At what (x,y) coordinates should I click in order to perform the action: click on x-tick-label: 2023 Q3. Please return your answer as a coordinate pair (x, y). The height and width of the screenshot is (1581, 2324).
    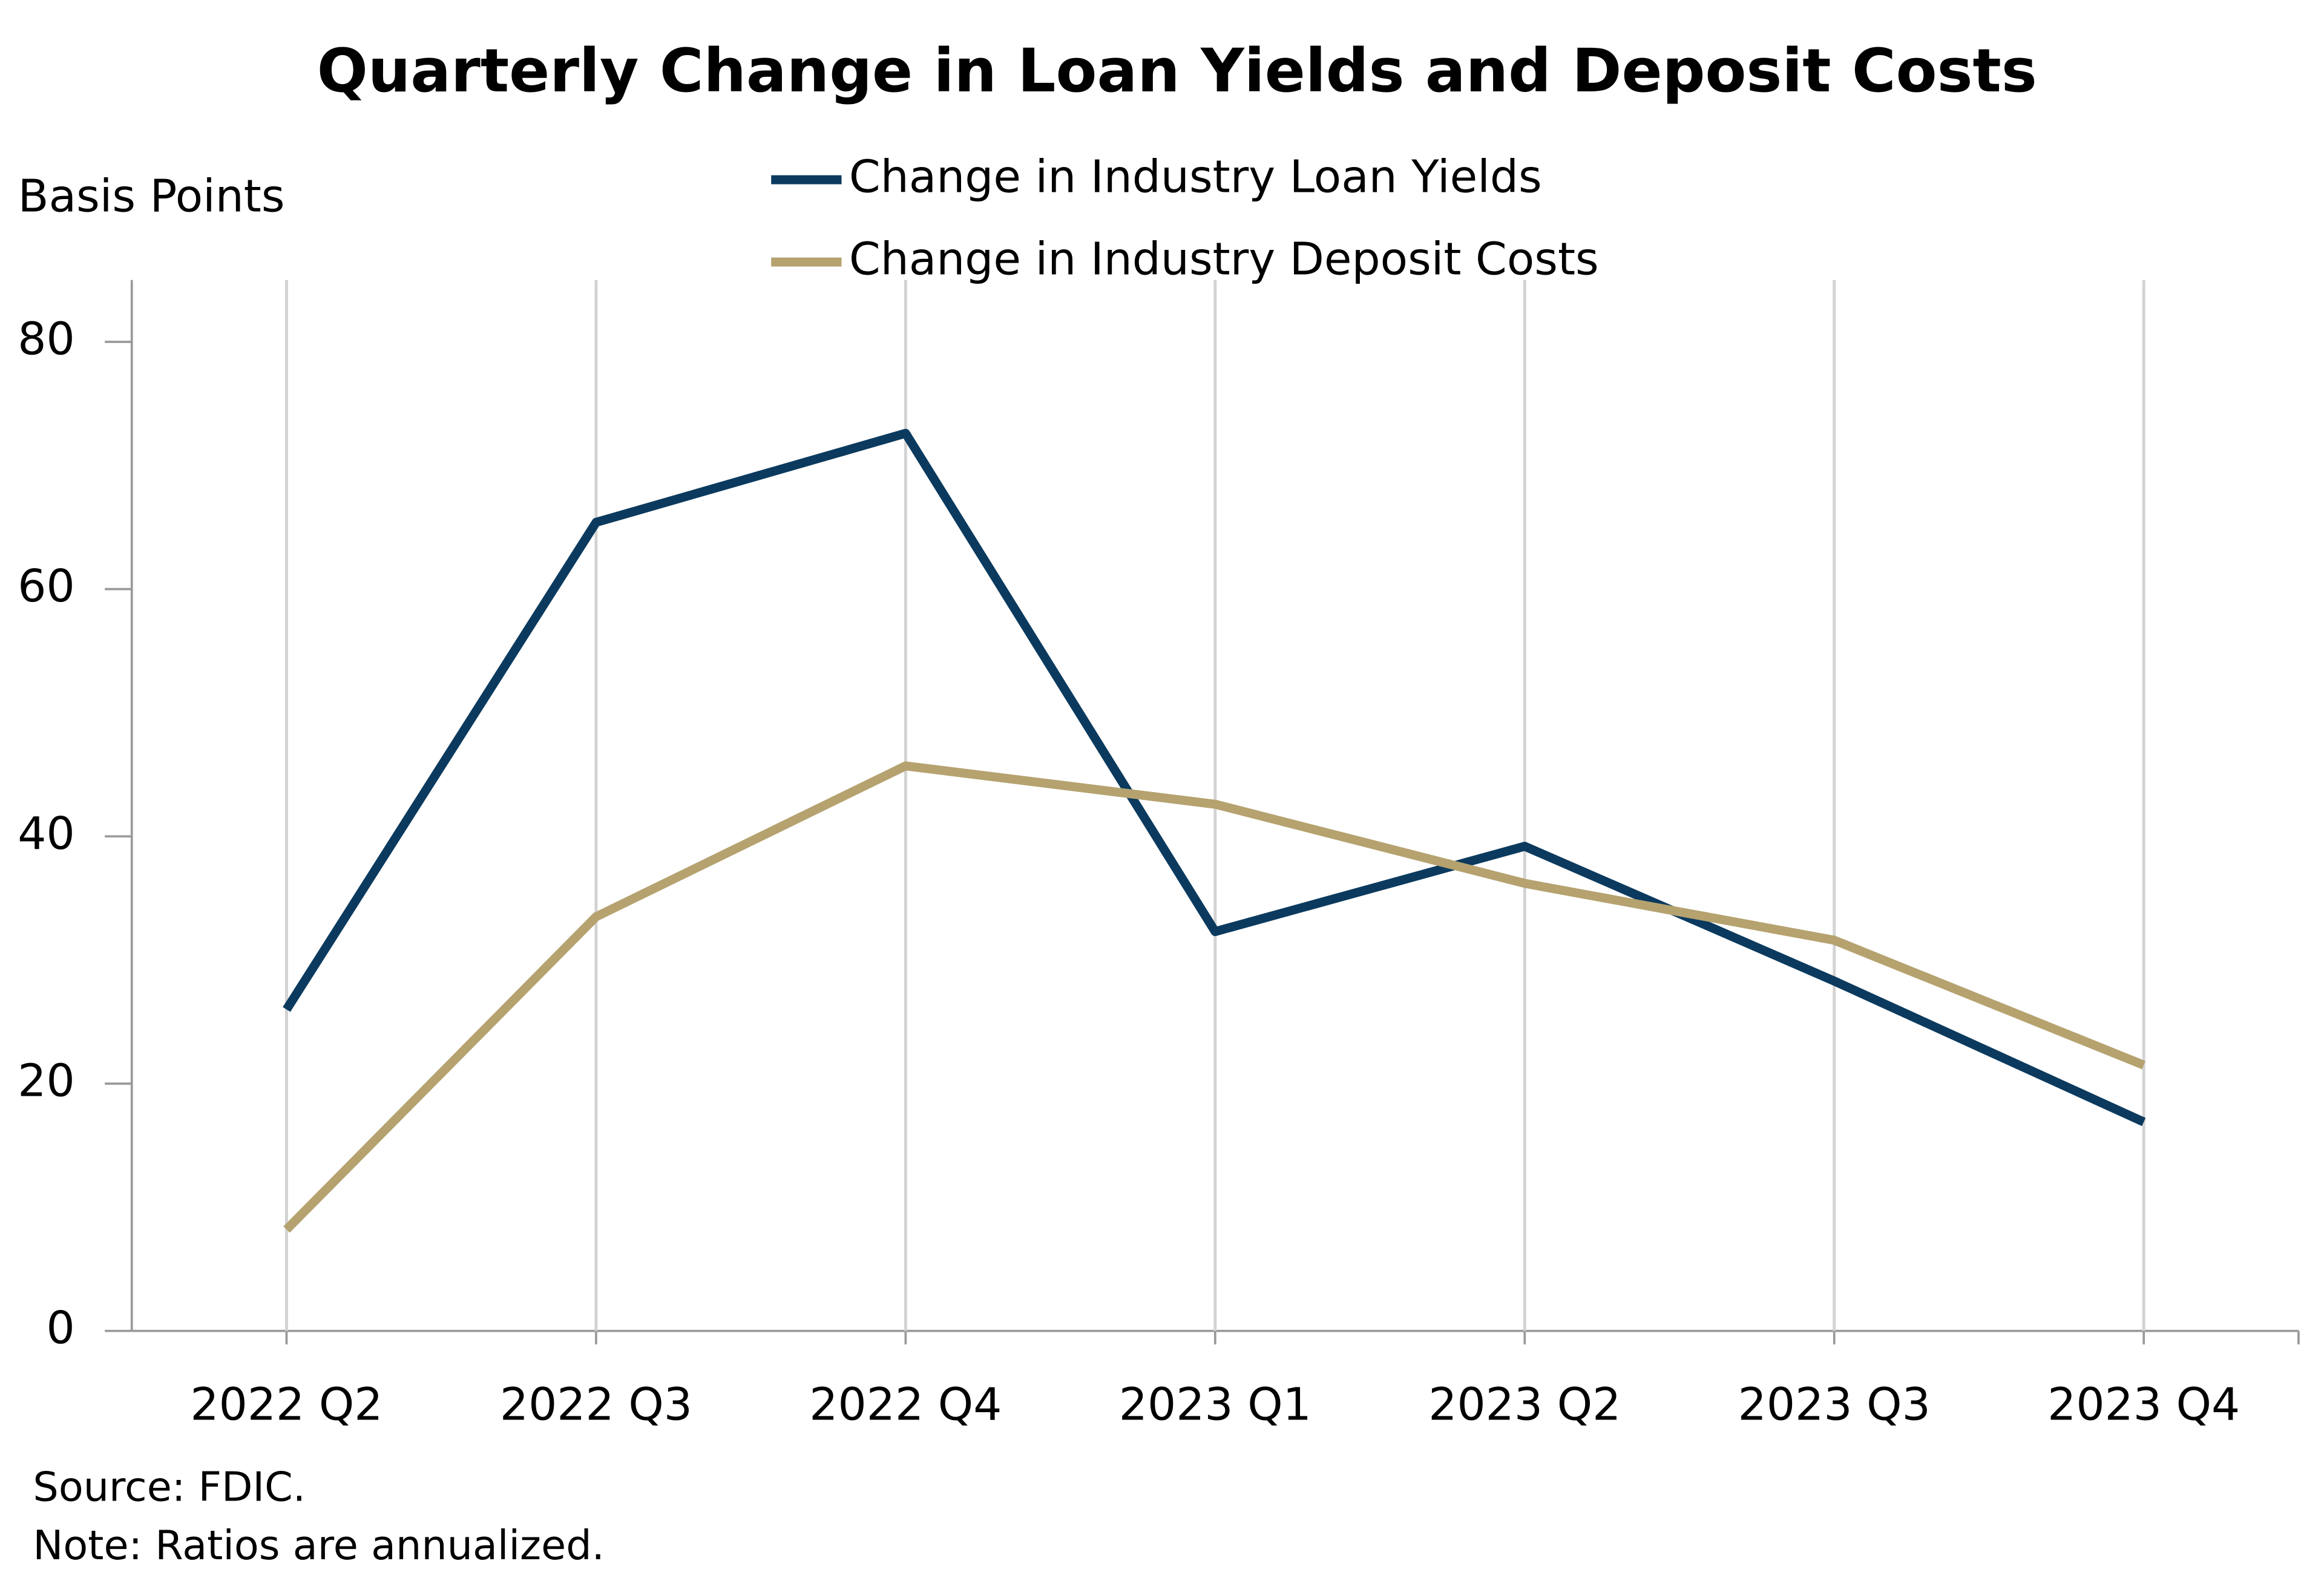
    Looking at the image, I should click on (1834, 1404).